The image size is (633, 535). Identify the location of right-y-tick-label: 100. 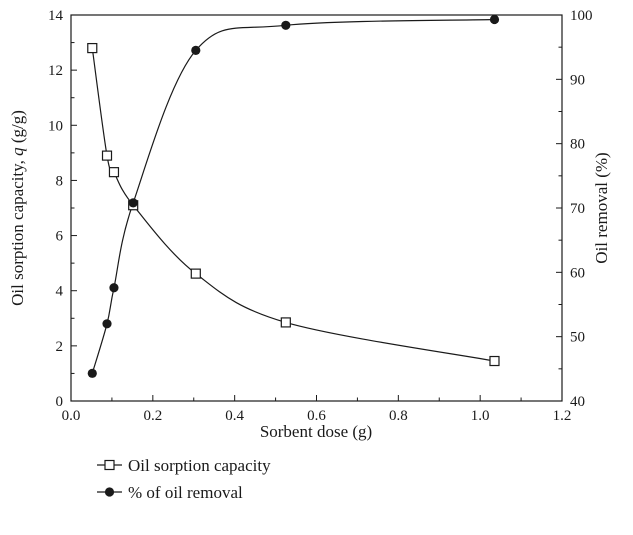
(581, 16).